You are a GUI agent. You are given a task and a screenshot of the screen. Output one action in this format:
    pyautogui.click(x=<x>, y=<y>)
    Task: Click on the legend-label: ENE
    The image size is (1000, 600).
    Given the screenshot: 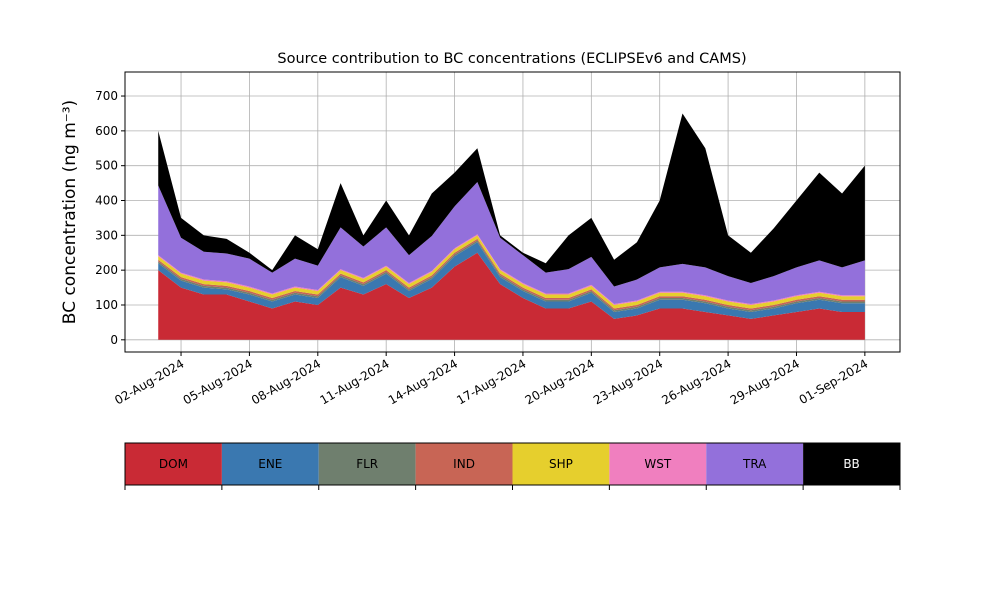 What is the action you would take?
    pyautogui.click(x=270, y=464)
    